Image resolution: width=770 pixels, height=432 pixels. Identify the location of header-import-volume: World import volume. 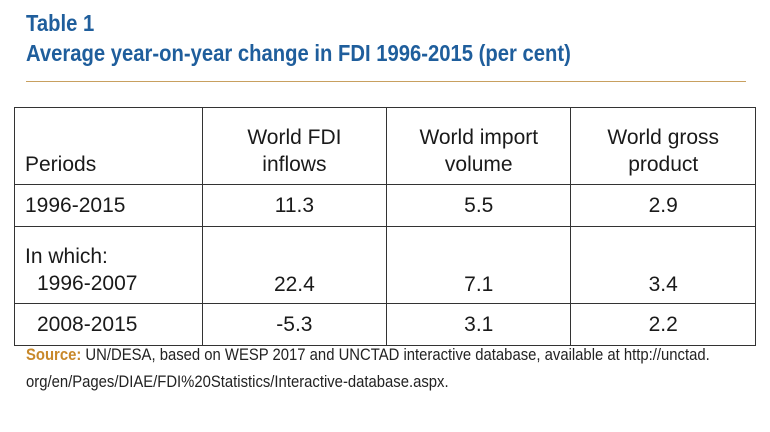
(479, 146).